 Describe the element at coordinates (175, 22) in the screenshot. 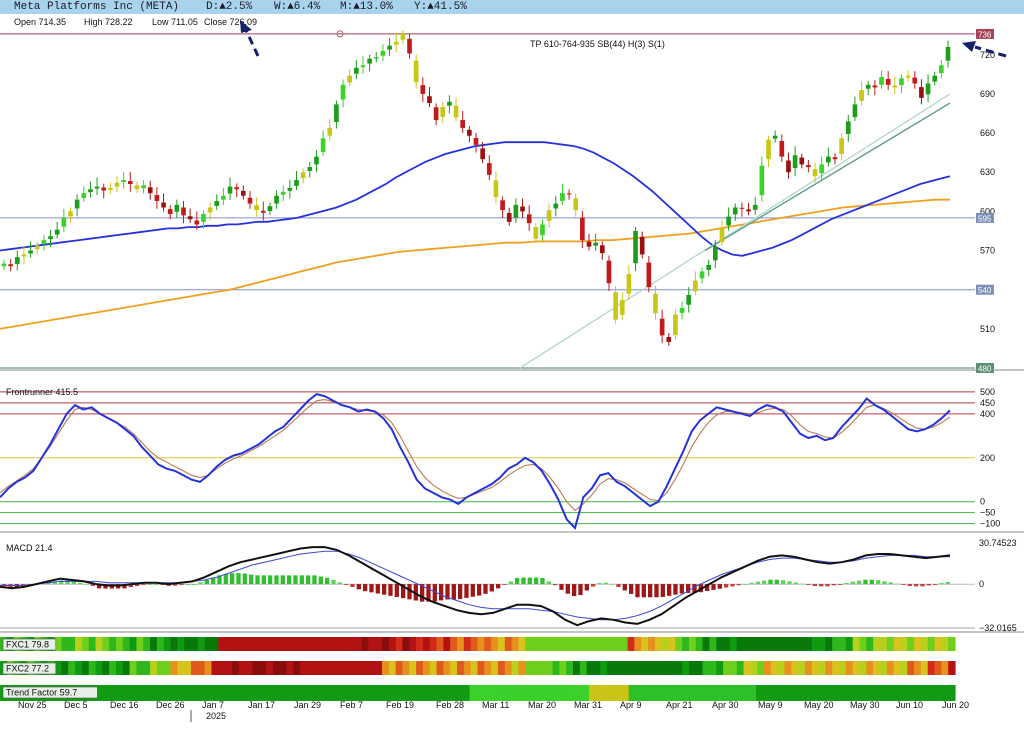

I see `ohlc-low: Low 711.05` at that location.